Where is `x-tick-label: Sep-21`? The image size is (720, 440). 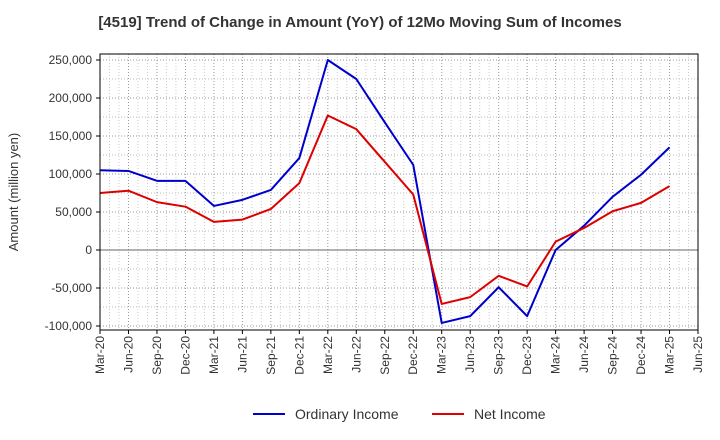
x-tick-label: Sep-21 is located at coordinates (271, 355).